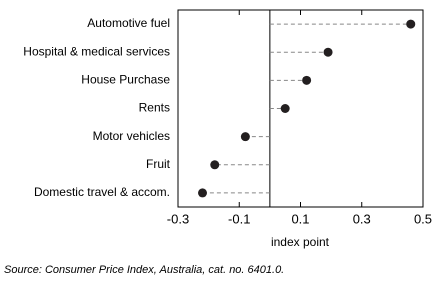 Image resolution: width=436 pixels, height=282 pixels. What do you see at coordinates (423, 218) in the screenshot?
I see `x-tick-label: 0.5` at bounding box center [423, 218].